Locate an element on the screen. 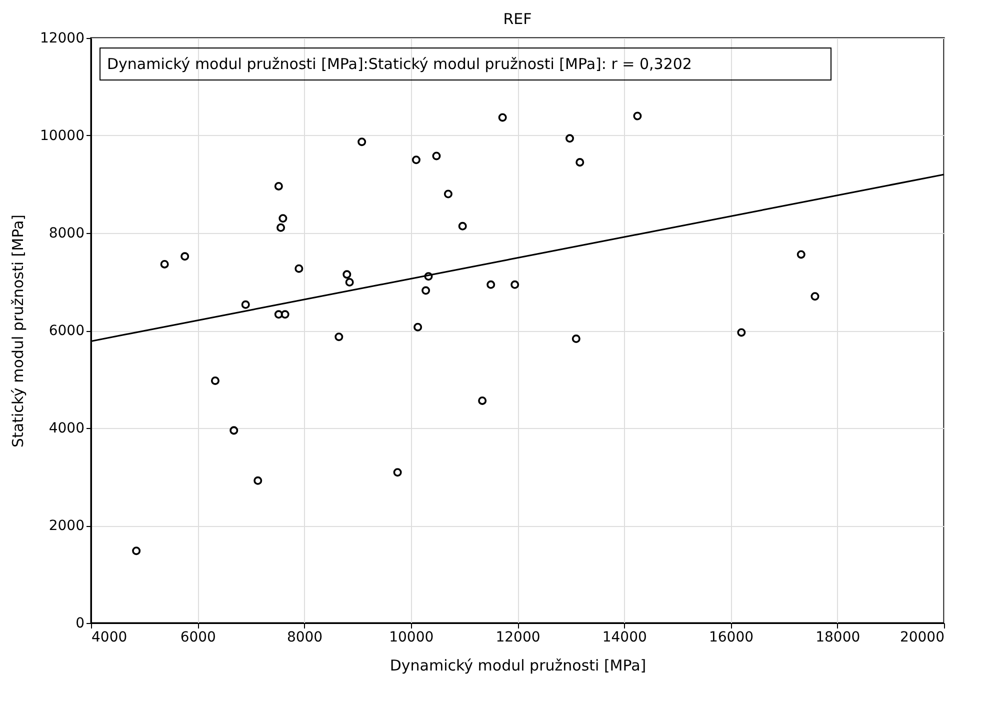  x-tick-label: 16000 is located at coordinates (731, 638).